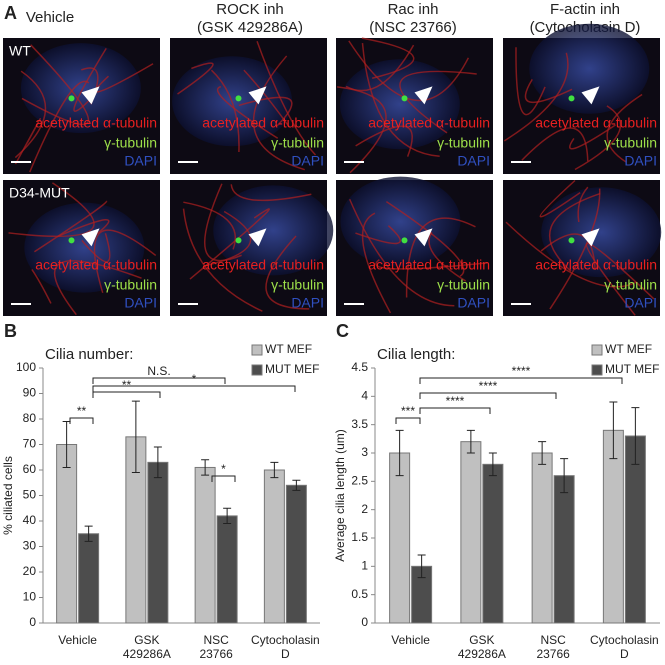  Describe the element at coordinates (158, 371) in the screenshot. I see `significance-label: N.S.` at that location.